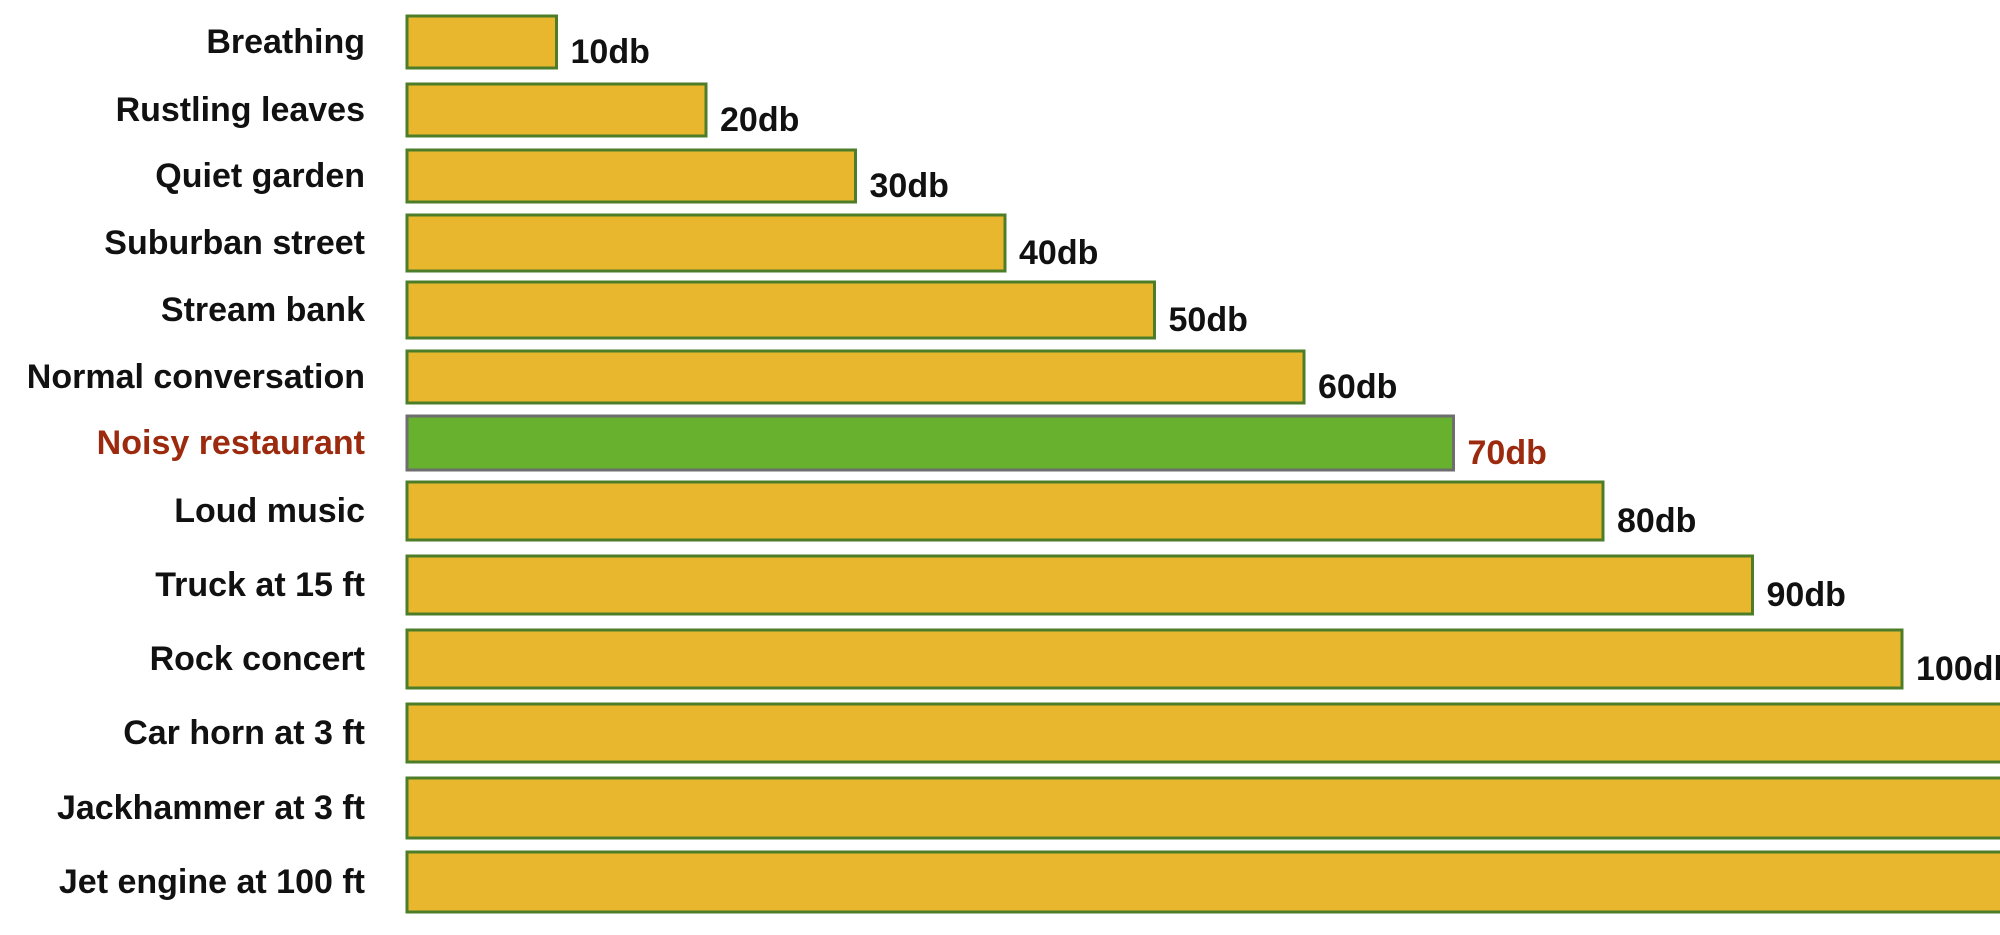  Describe the element at coordinates (1507, 453) in the screenshot. I see `value-label-noisy-restaurant: 70db` at that location.